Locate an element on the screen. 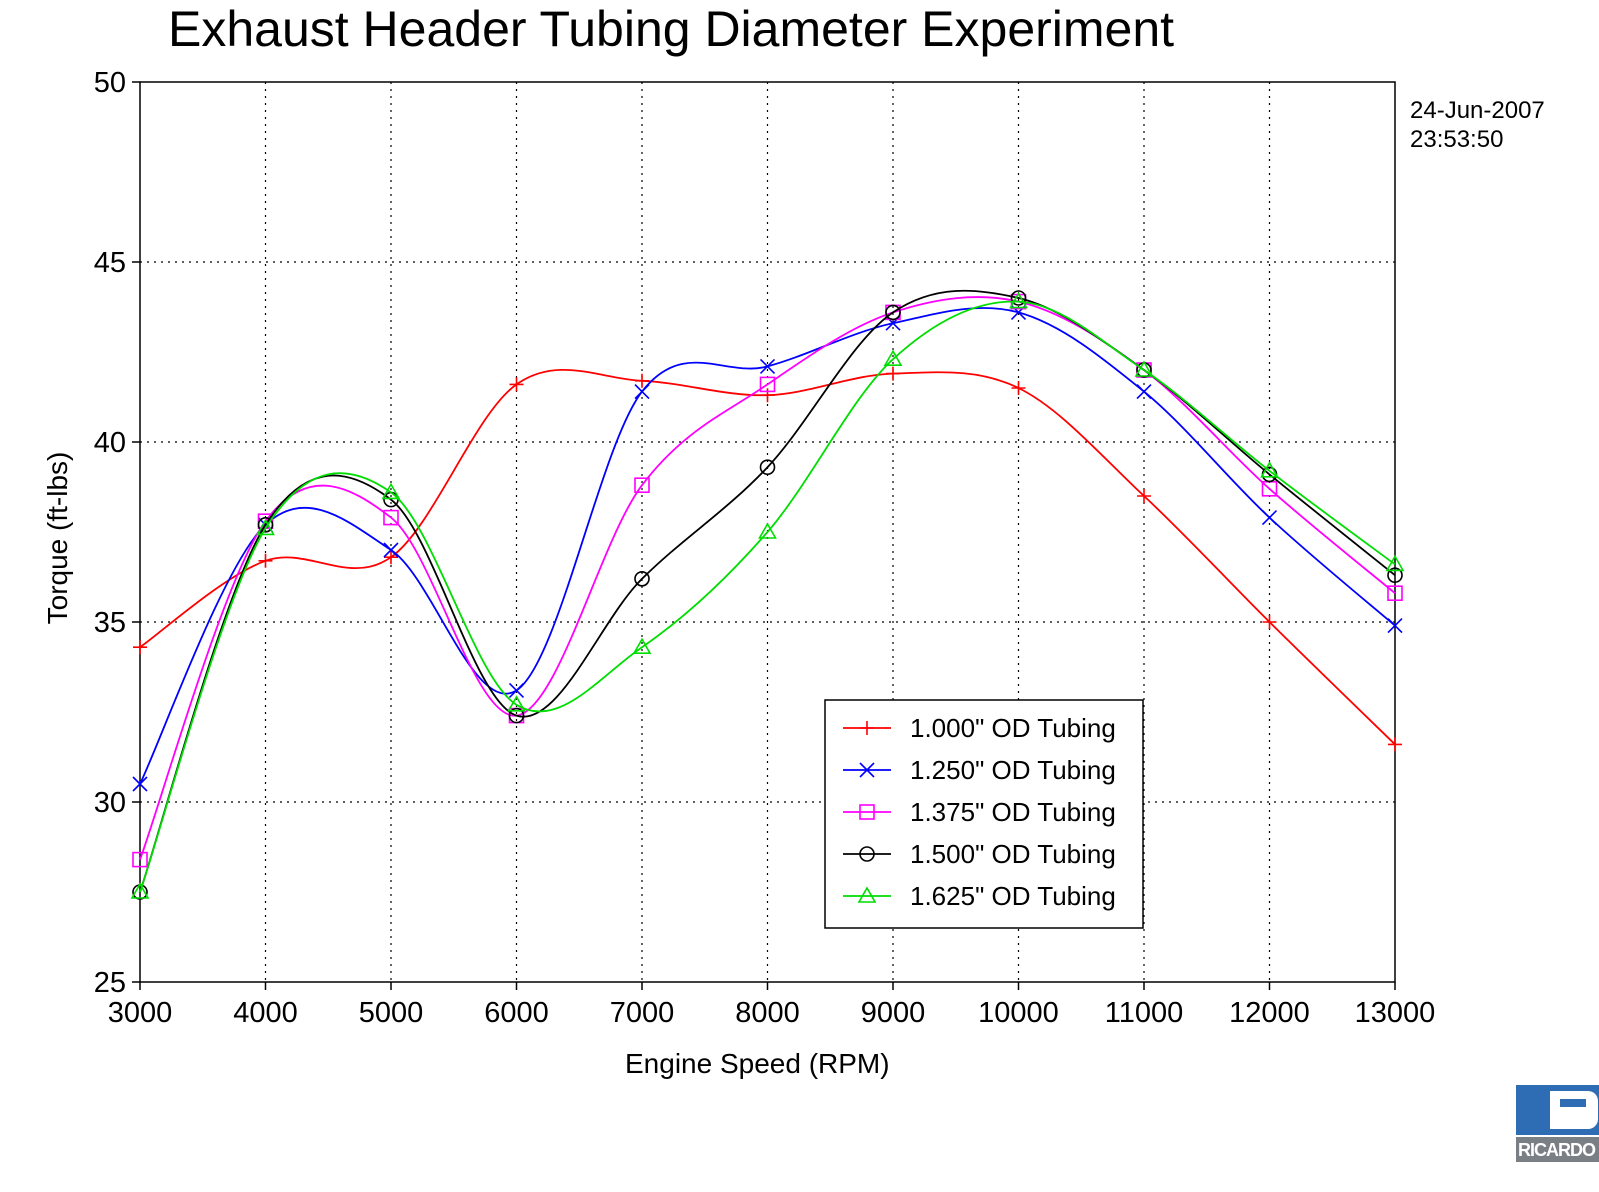 The image size is (1599, 1192). y-tick-label: 30 is located at coordinates (110, 803).